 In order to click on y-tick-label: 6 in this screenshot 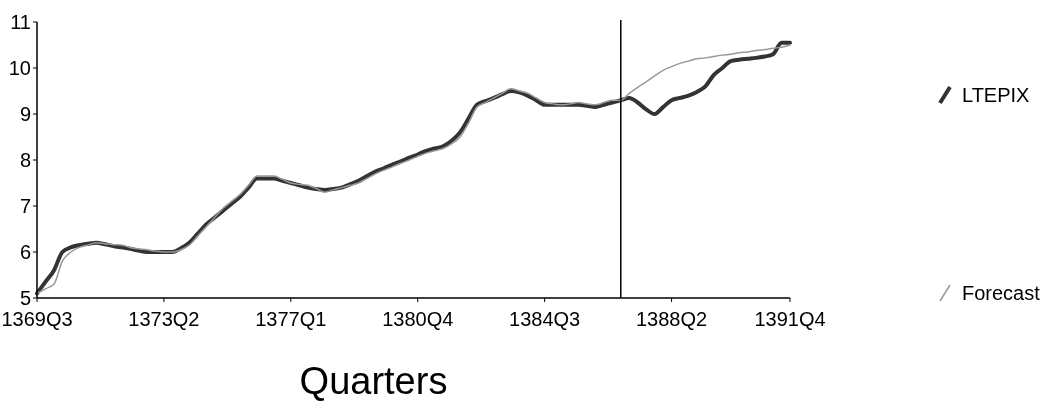, I will do `click(25, 252)`.